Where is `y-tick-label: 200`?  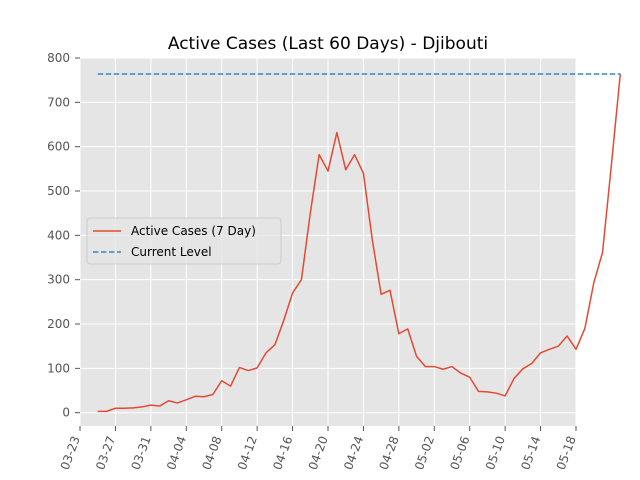
y-tick-label: 200 is located at coordinates (58, 324).